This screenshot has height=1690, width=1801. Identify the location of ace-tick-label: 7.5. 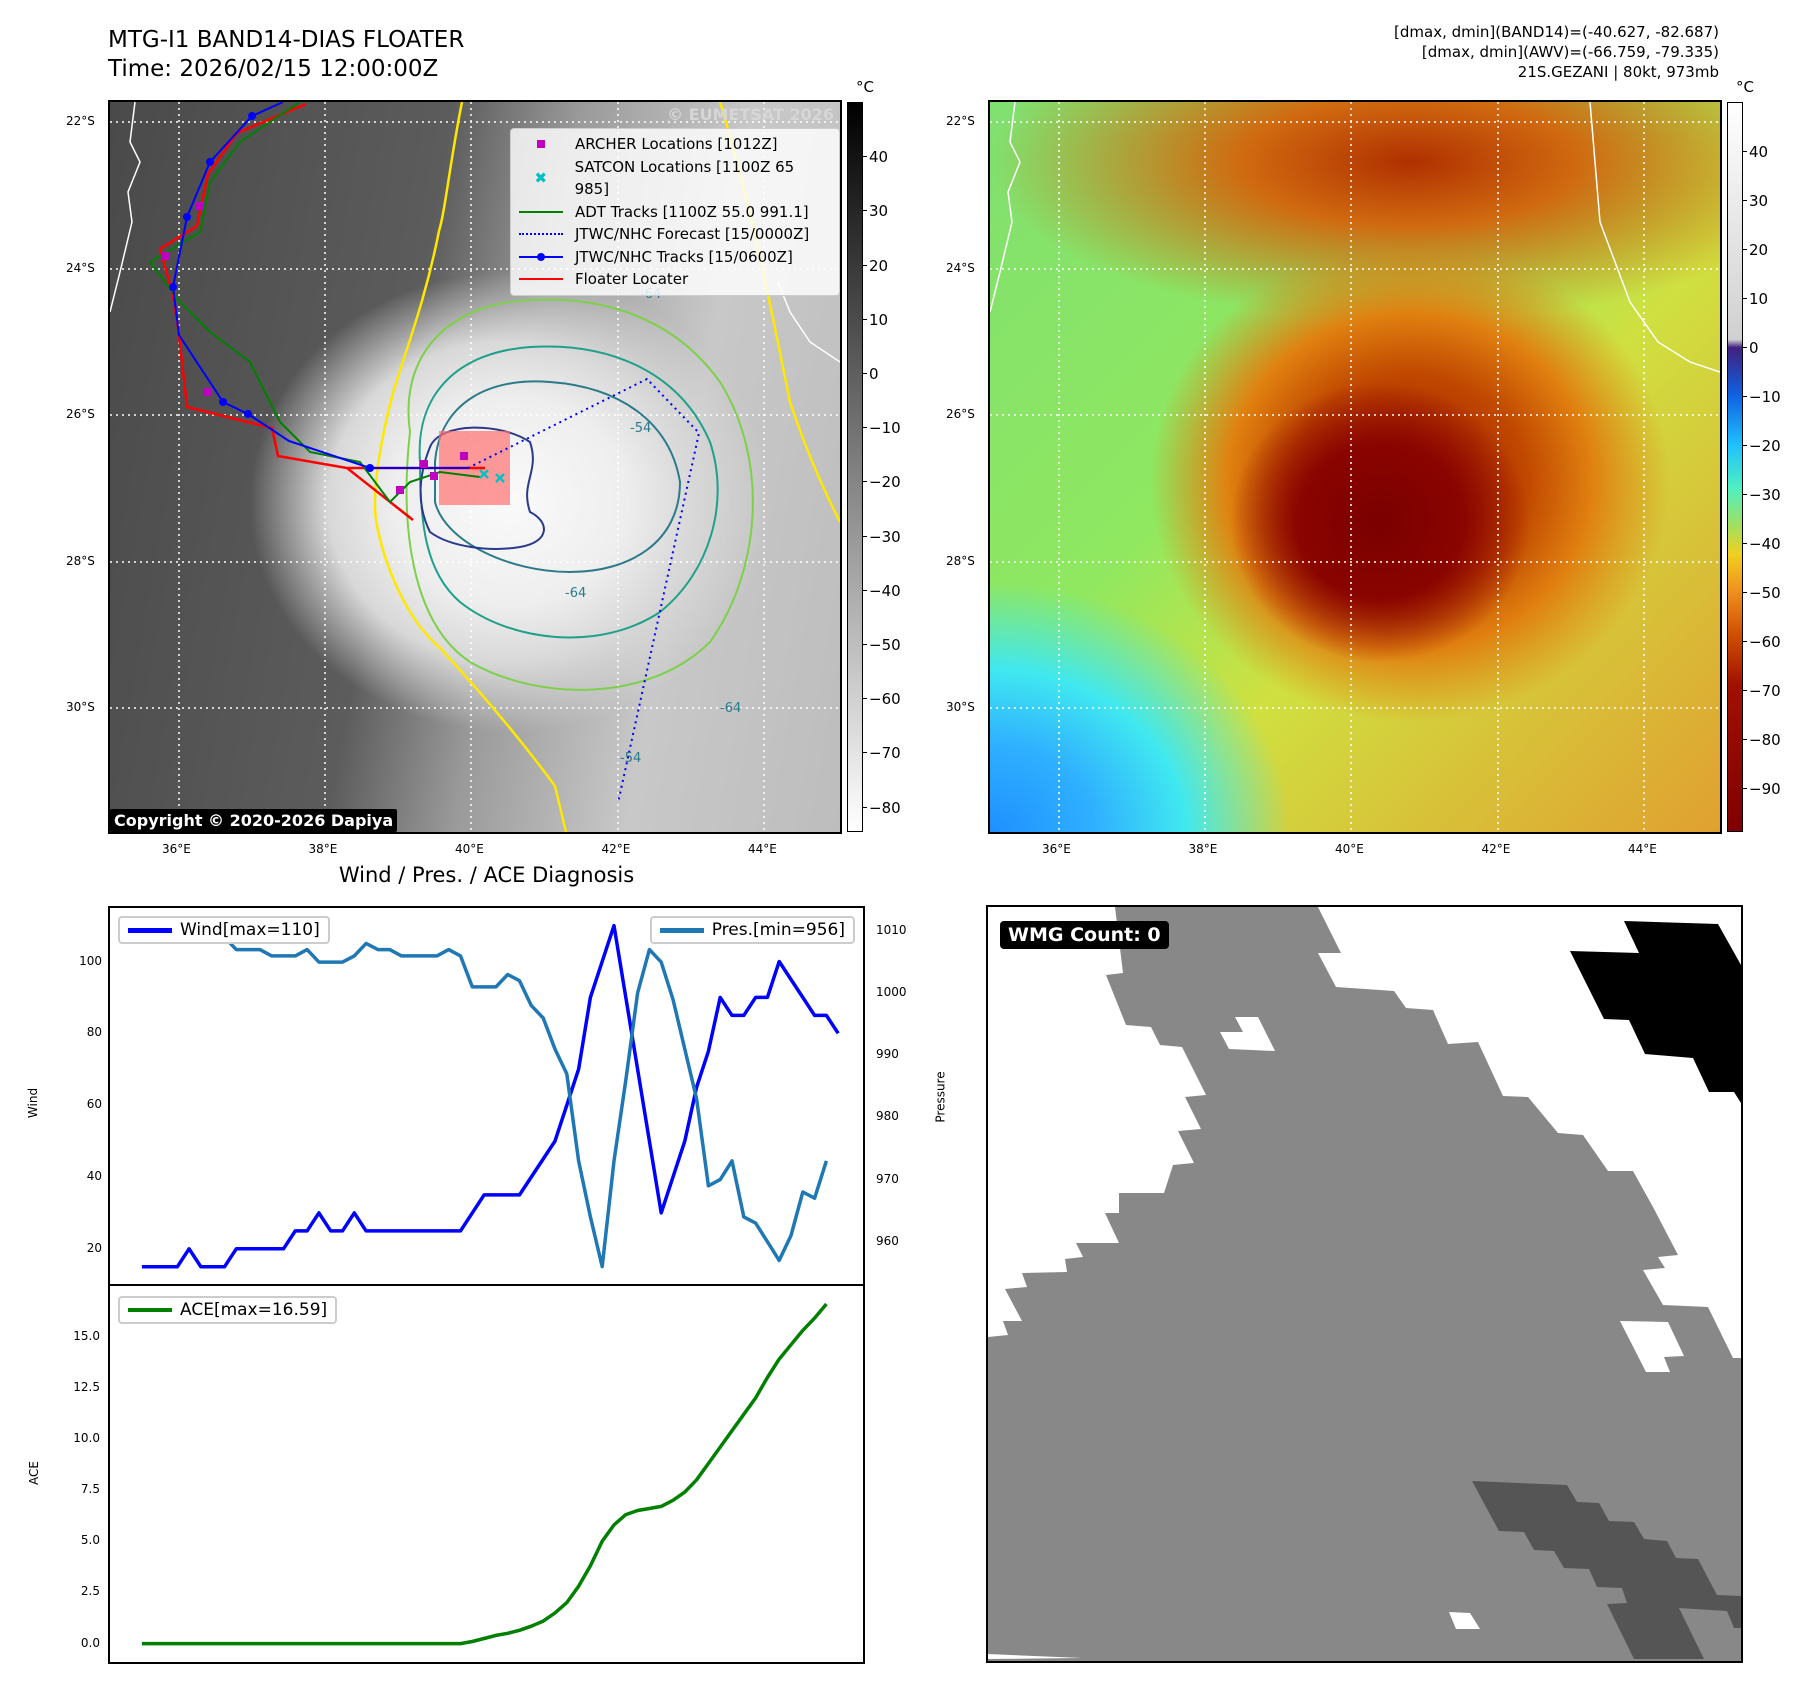
(90, 1489).